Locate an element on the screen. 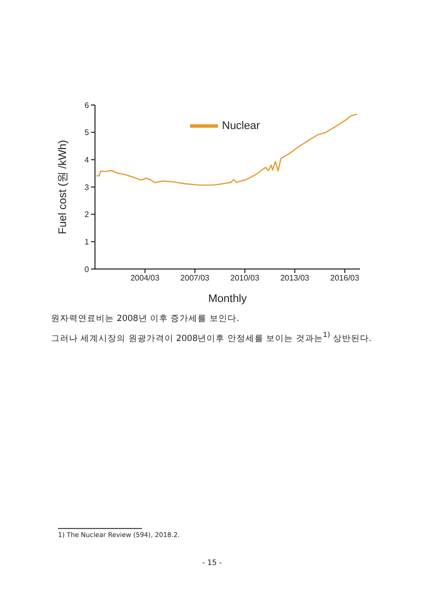 The width and height of the screenshot is (424, 599). x-tick-label: 2004/03 is located at coordinates (145, 278).